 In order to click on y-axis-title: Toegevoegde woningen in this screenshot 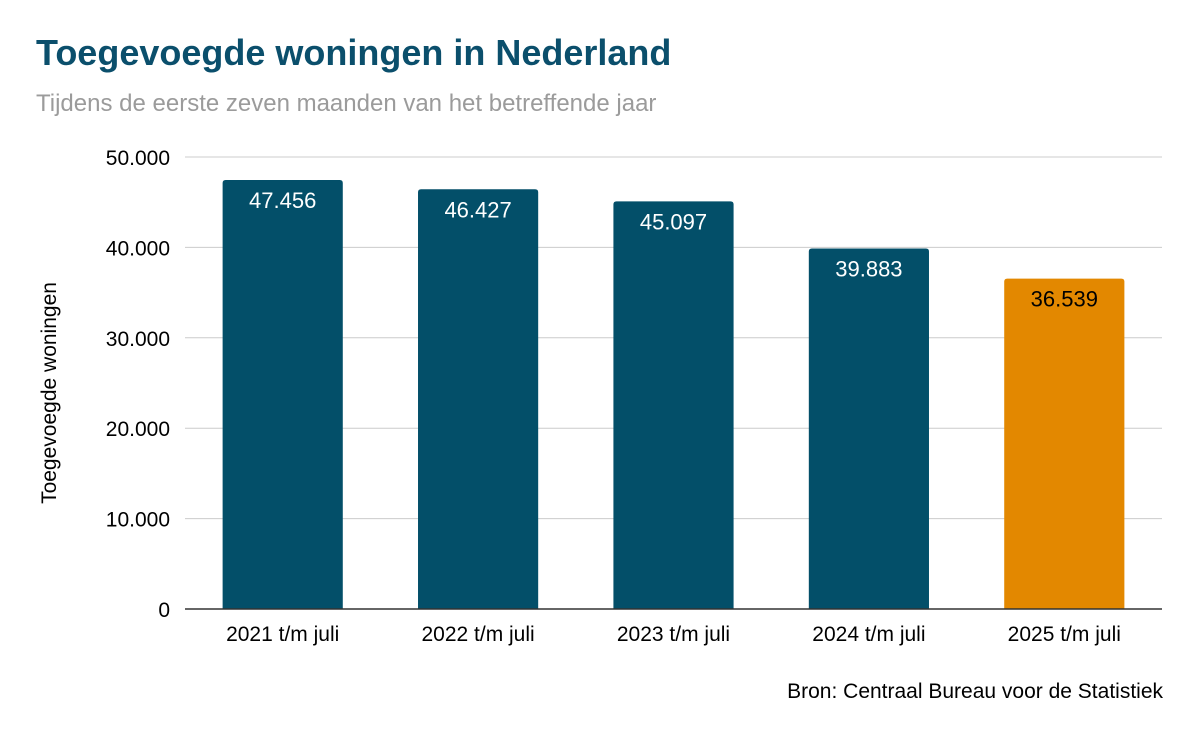, I will do `click(49, 393)`.